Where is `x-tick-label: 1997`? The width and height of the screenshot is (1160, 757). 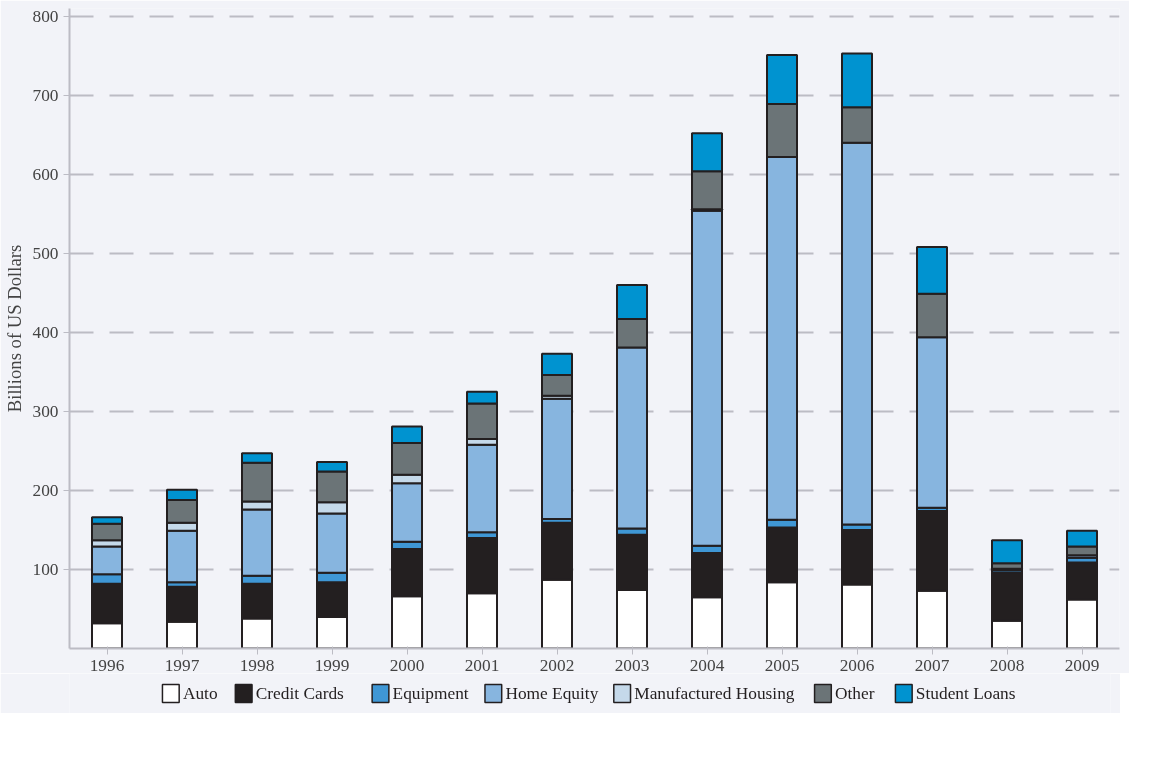 x-tick-label: 1997 is located at coordinates (182, 665).